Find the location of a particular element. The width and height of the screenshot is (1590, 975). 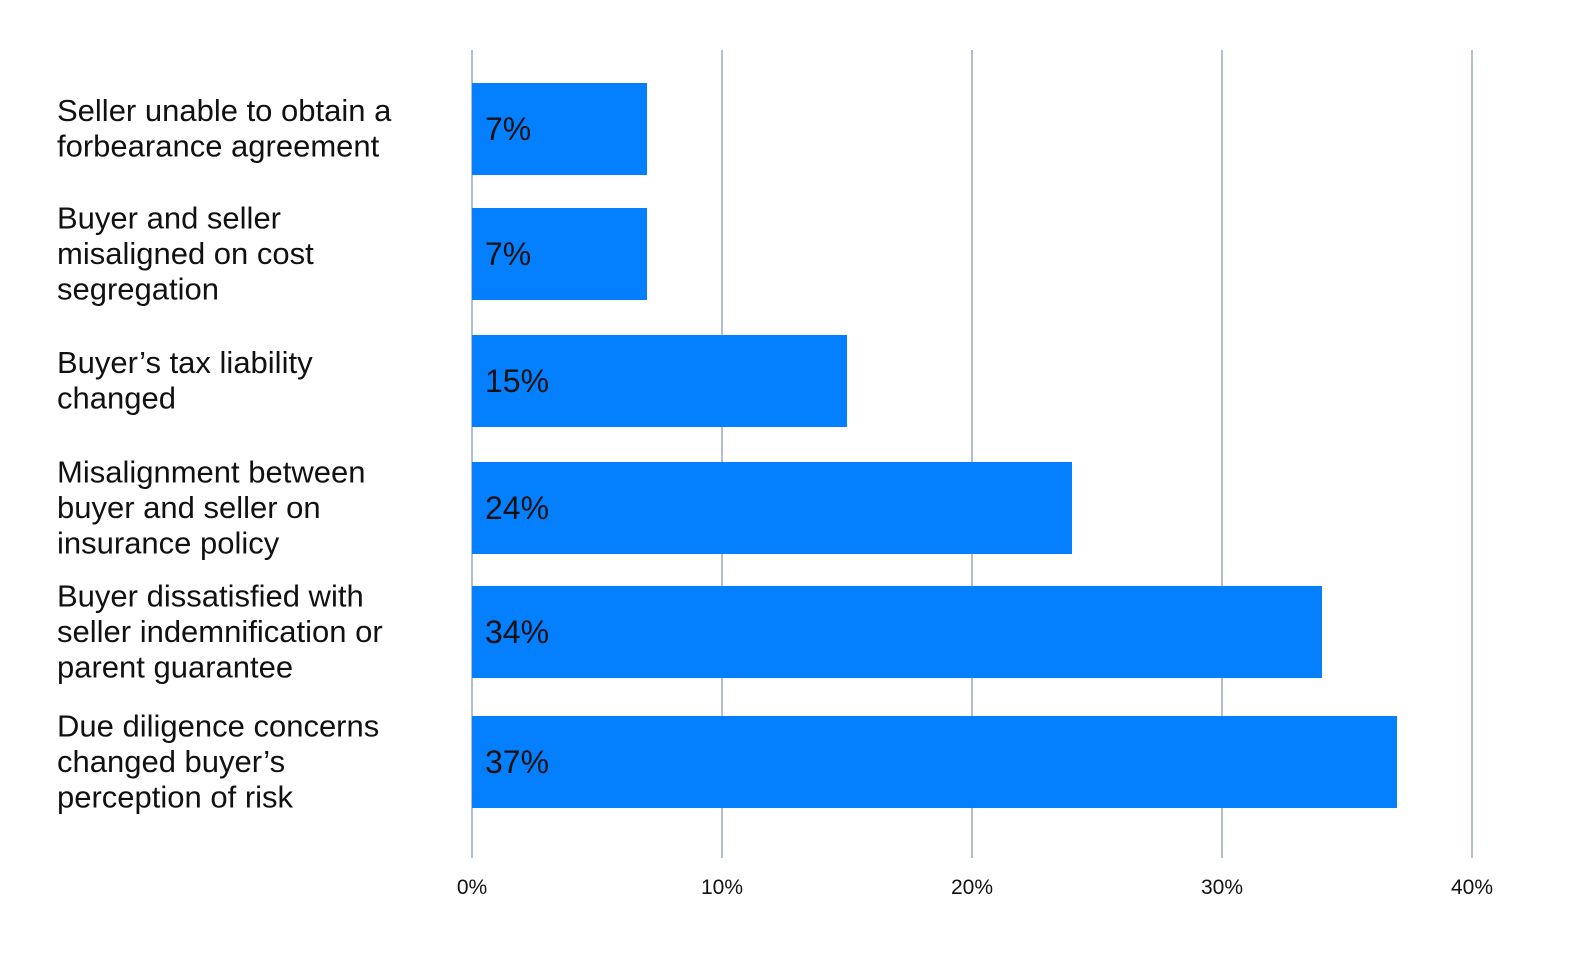

bar-value-label: 15% is located at coordinates (517, 381).